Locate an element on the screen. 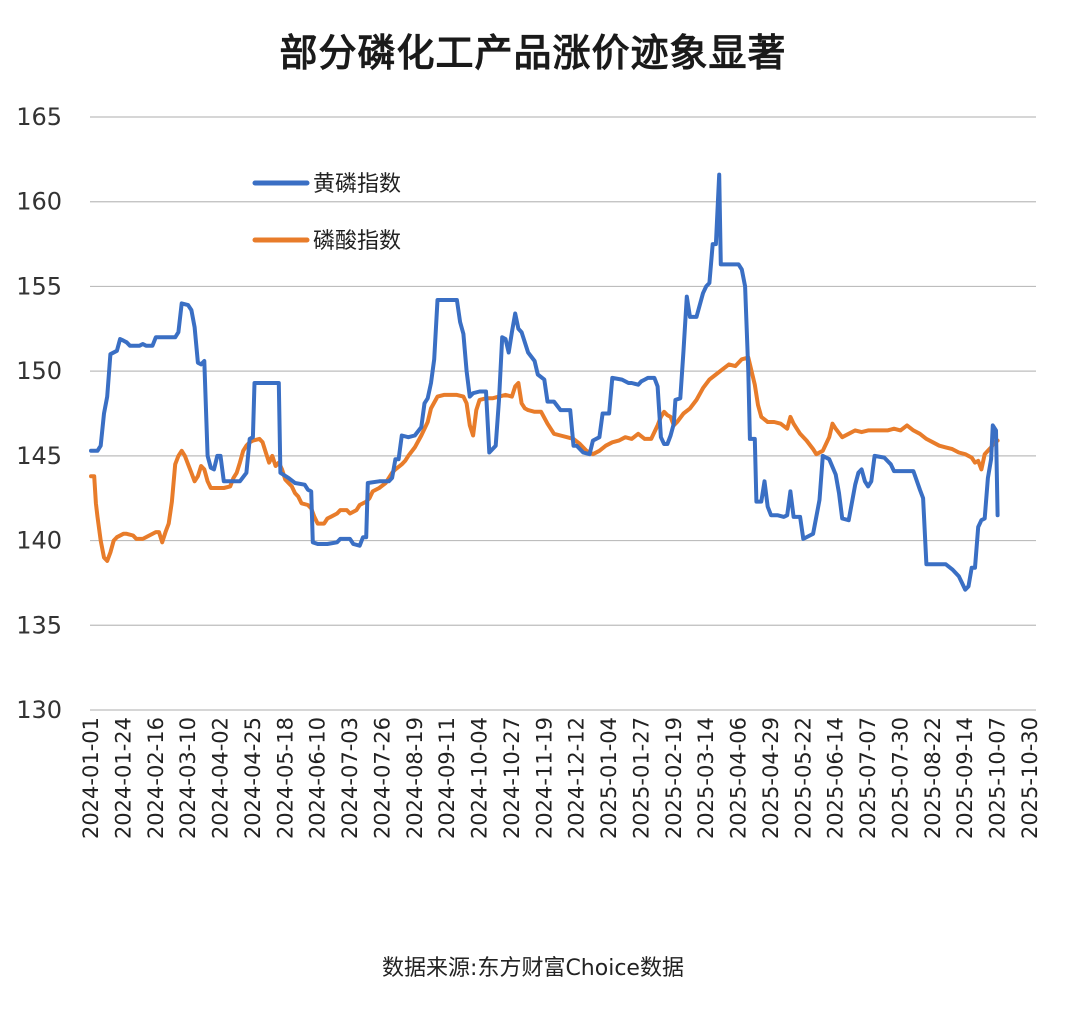 This screenshot has width=1066, height=1018. y-axis-ticks: 130 135 140 145 150 155 160 165 is located at coordinates (39, 413).